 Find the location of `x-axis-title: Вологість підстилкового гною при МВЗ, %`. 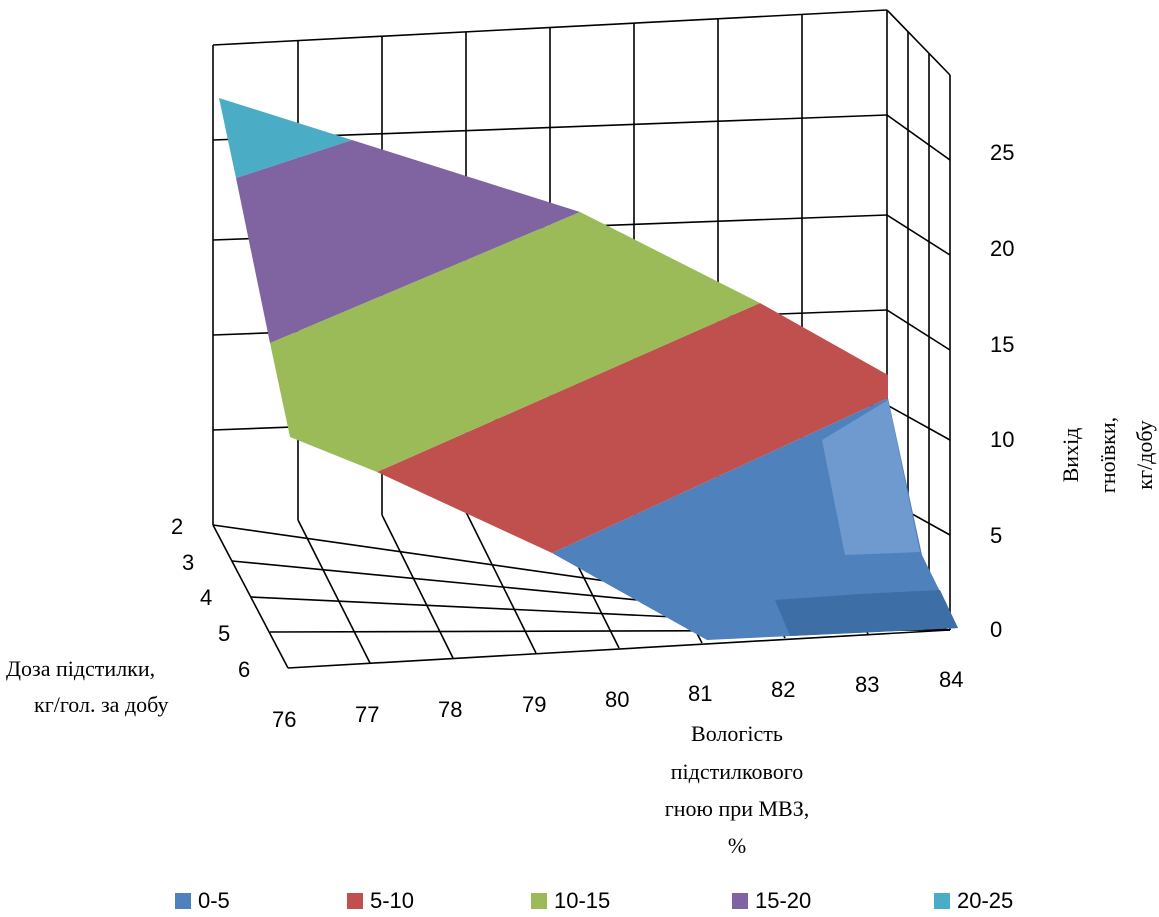

x-axis-title: Вологість підстилкового гною при МВЗ, % is located at coordinates (737, 789).